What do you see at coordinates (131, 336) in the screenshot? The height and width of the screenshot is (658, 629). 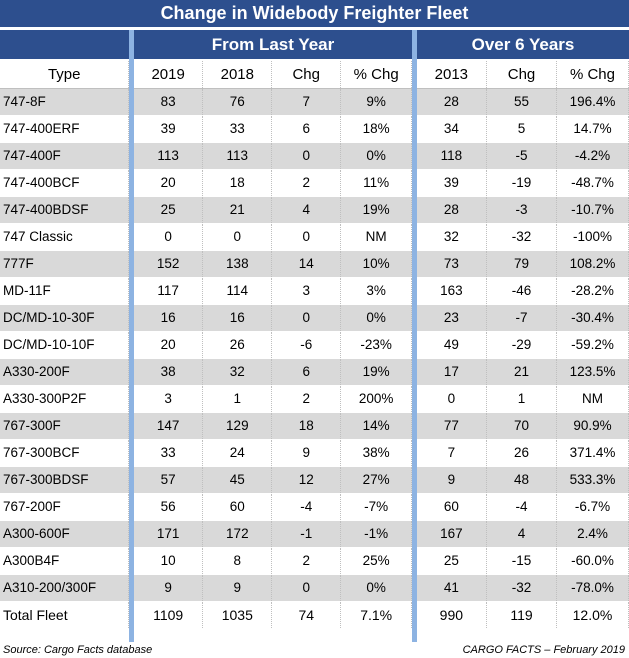 I see `column-group-separator` at bounding box center [131, 336].